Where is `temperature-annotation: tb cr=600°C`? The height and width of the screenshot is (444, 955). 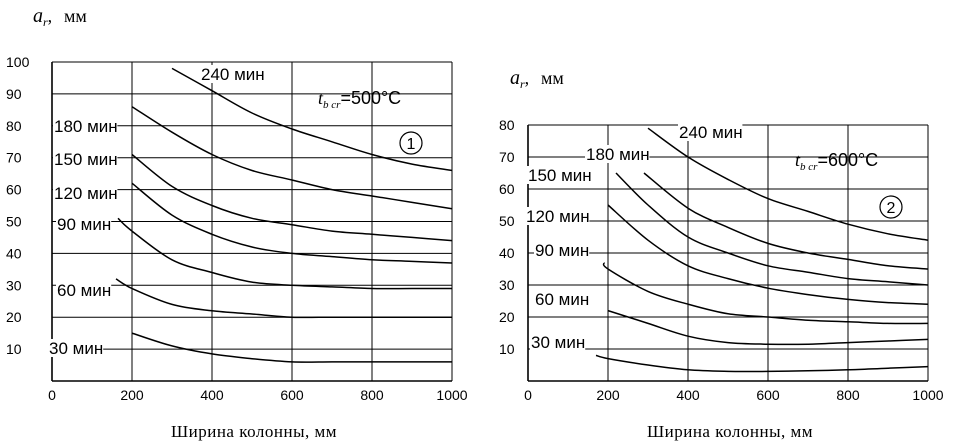 temperature-annotation: tb cr=600°C is located at coordinates (836, 161).